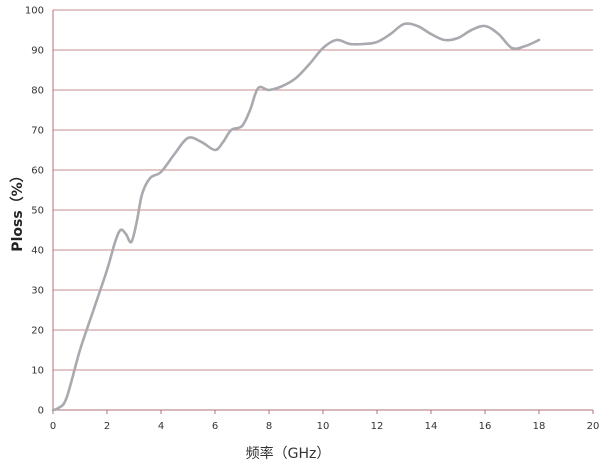  What do you see at coordinates (34, 11) in the screenshot?
I see `y-tick-label: 100` at bounding box center [34, 11].